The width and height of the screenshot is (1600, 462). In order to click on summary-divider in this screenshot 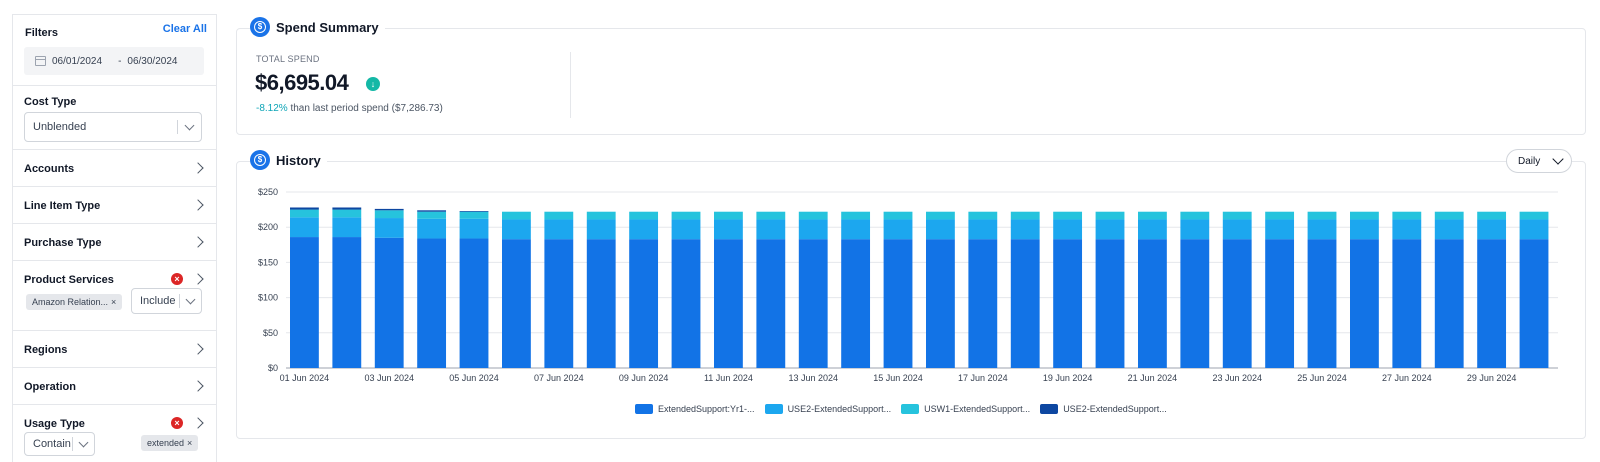, I will do `click(570, 85)`.